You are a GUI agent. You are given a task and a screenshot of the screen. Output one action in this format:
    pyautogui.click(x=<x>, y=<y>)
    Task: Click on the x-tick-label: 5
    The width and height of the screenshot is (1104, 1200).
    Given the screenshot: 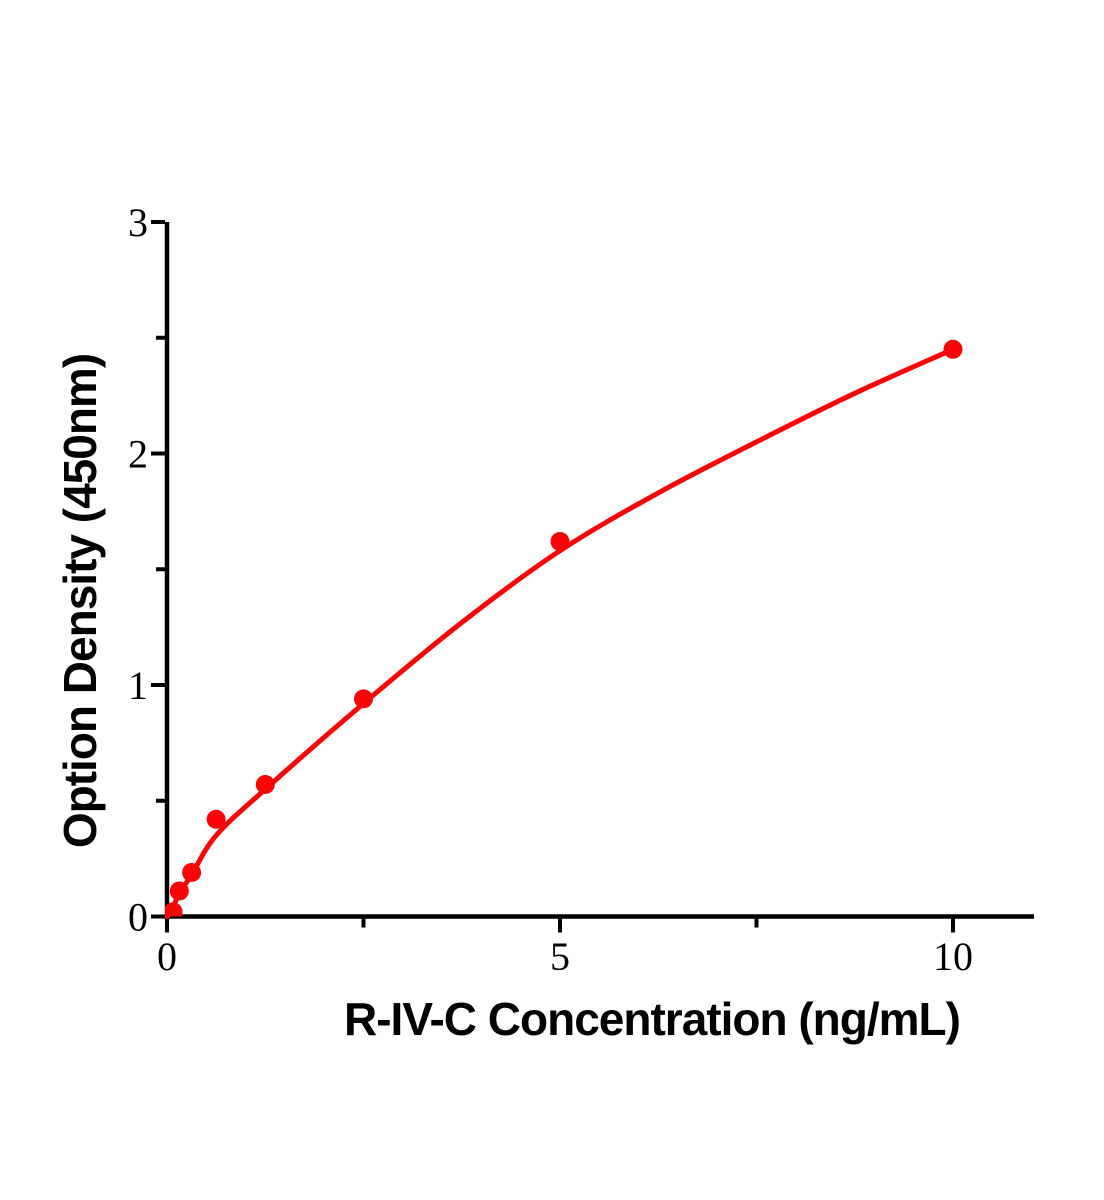 What is the action you would take?
    pyautogui.click(x=560, y=956)
    